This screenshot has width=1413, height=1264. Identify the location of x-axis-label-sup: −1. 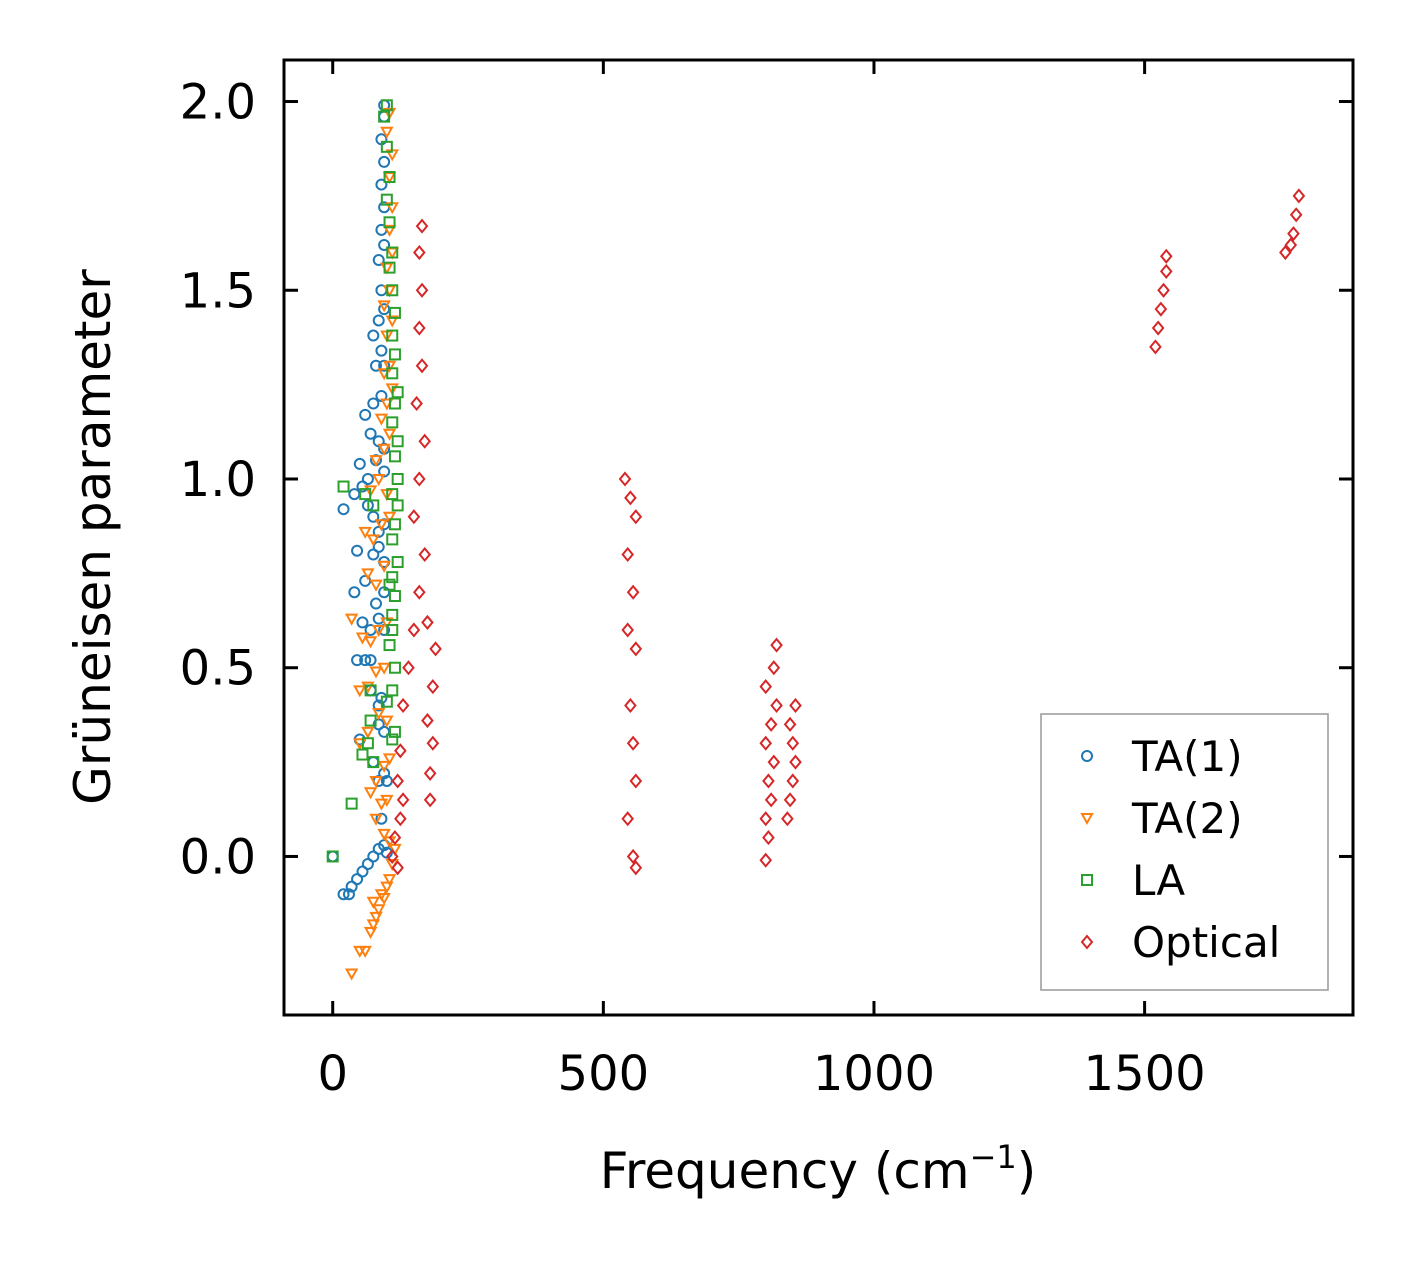
(993, 1157).